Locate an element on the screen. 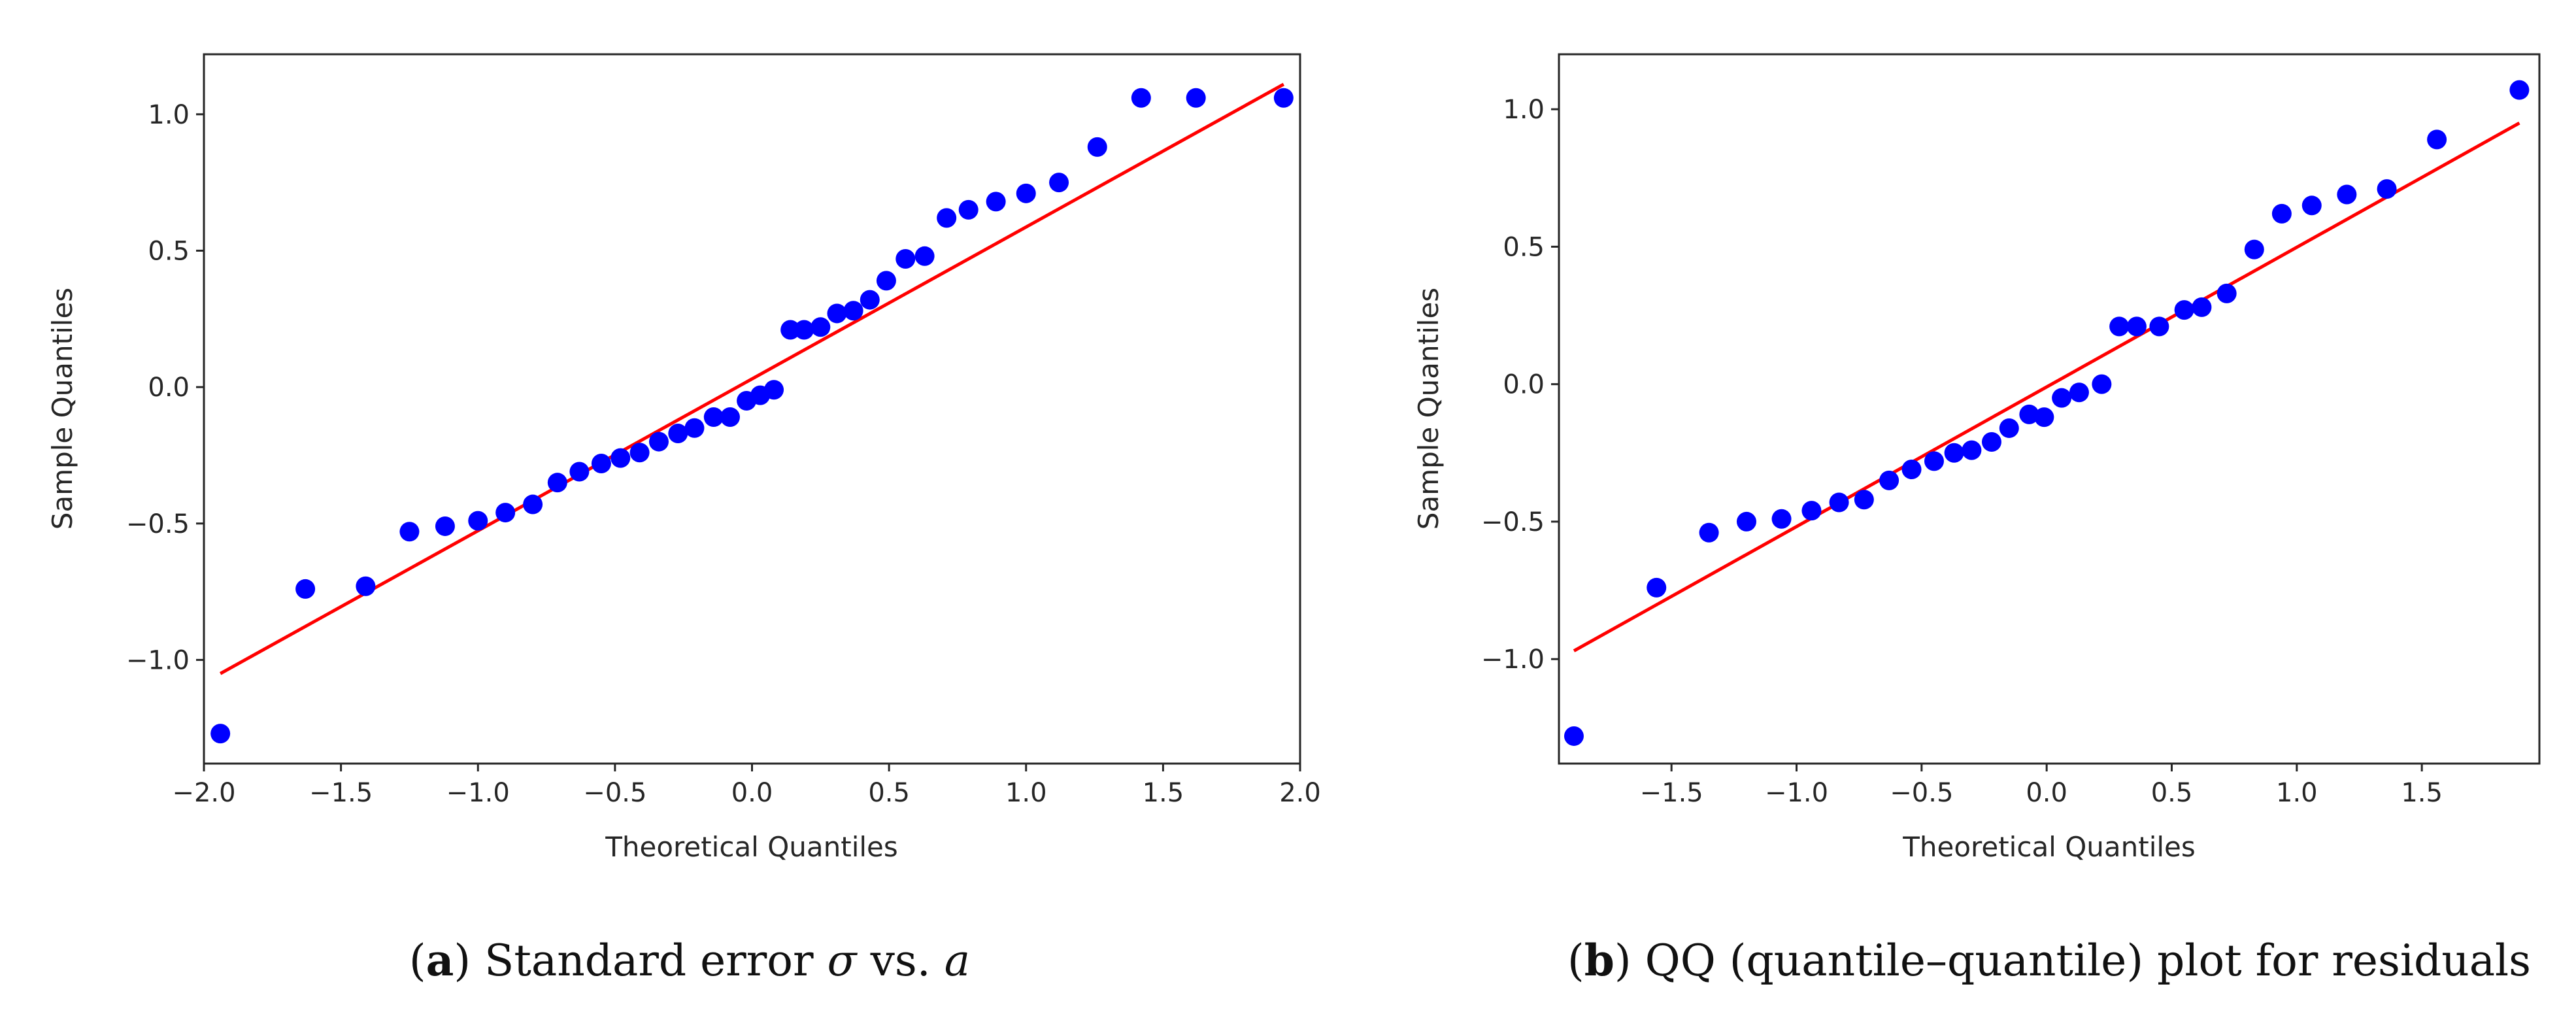 The height and width of the screenshot is (1029, 2576). x-tick-label-a: −1.5 is located at coordinates (341, 793).